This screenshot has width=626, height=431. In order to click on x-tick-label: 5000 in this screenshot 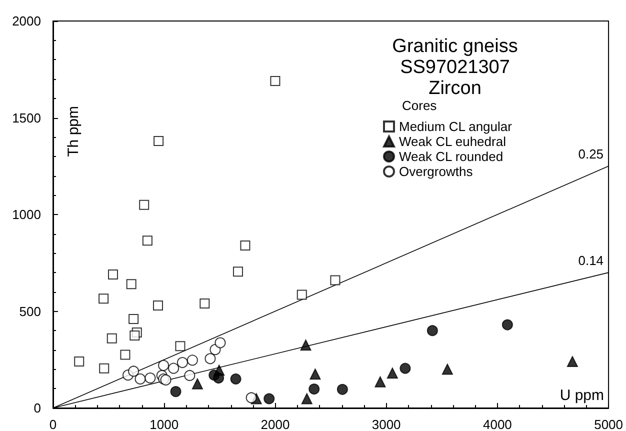, I will do `click(608, 424)`.